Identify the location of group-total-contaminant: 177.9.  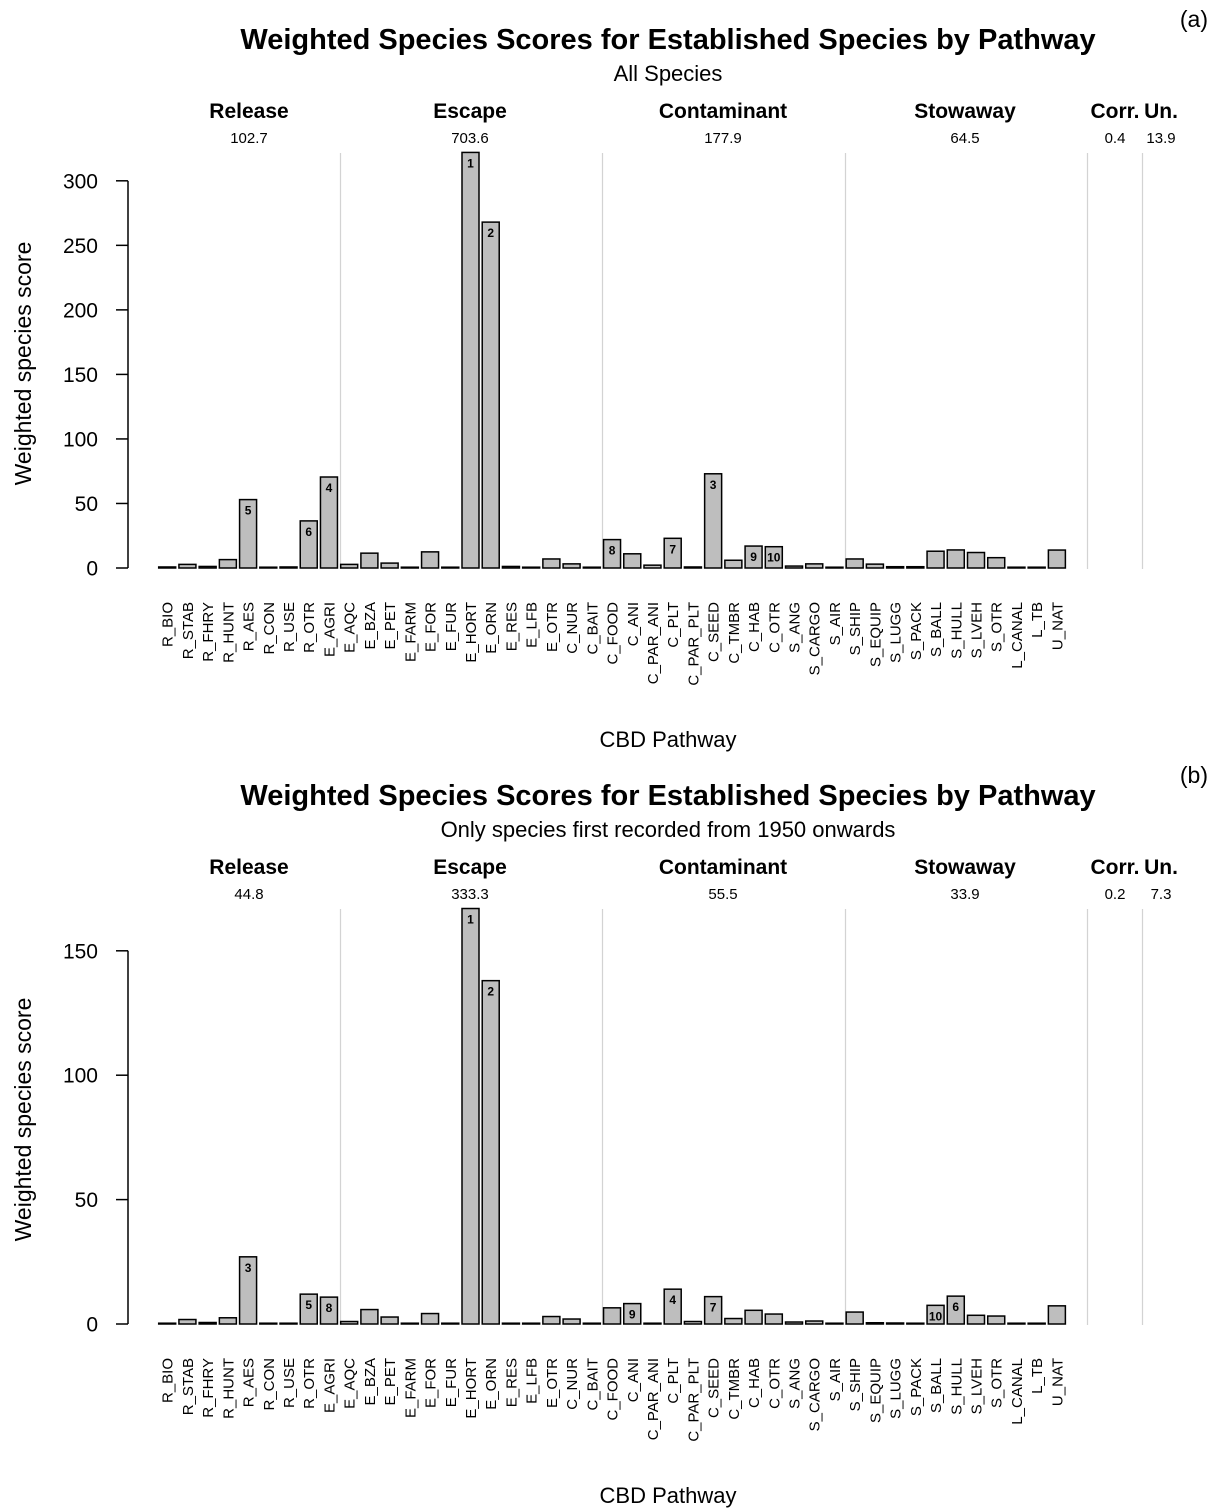
(723, 138).